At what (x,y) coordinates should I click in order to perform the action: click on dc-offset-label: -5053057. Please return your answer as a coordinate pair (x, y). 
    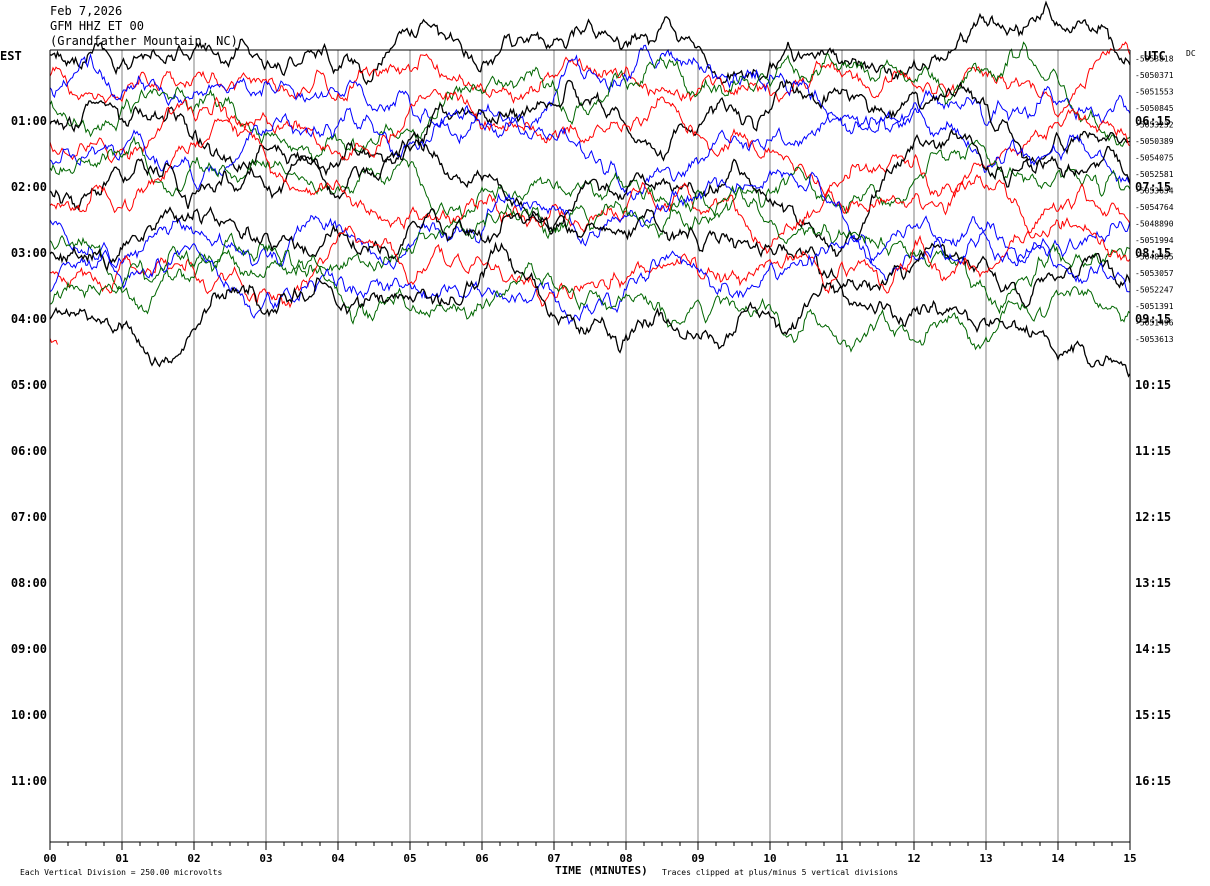
    Looking at the image, I should click on (1154, 273).